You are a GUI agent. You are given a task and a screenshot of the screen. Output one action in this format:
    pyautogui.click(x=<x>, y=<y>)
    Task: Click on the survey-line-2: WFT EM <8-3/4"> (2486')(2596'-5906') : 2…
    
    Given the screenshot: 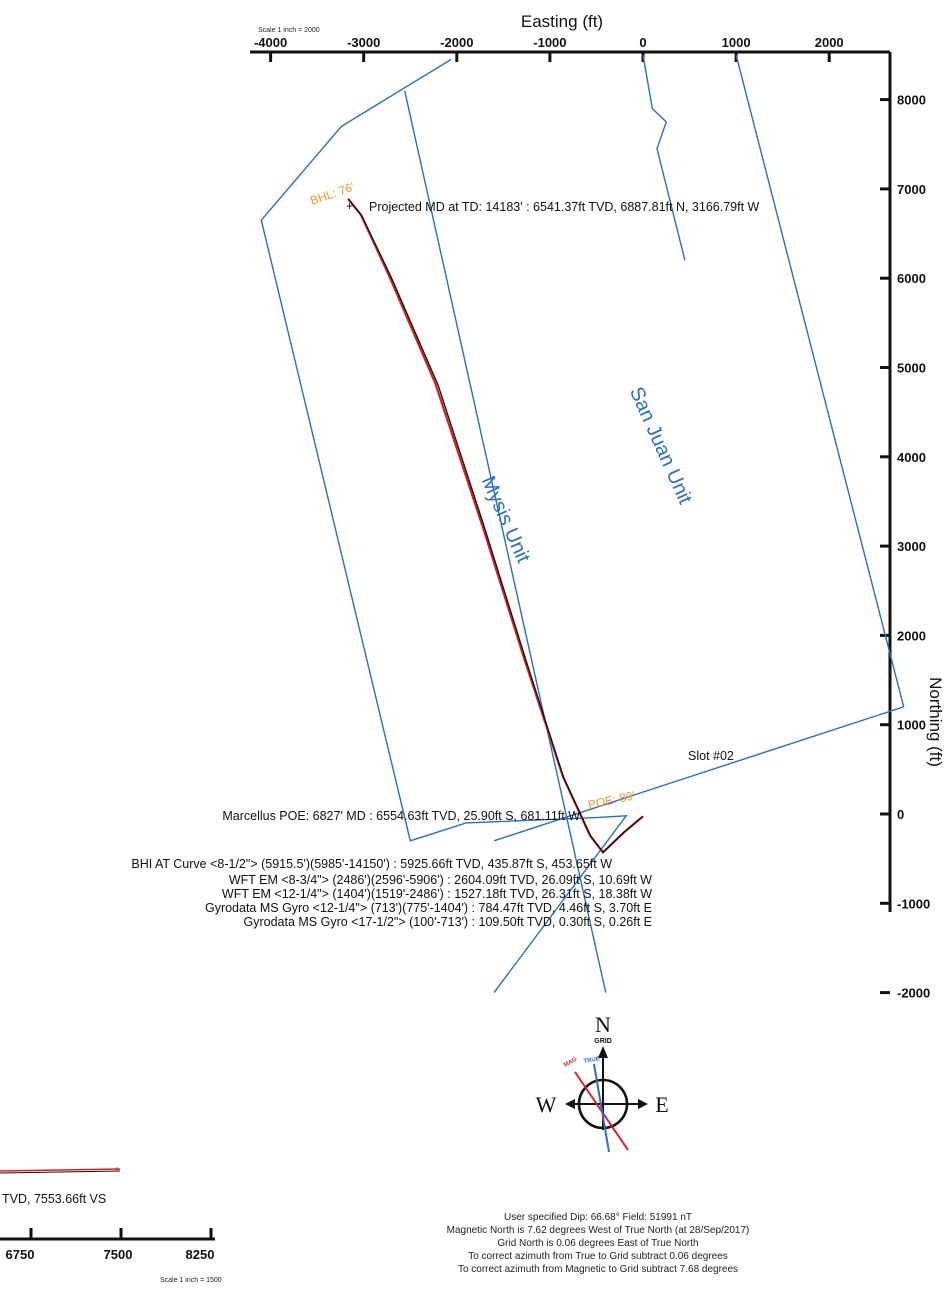 What is the action you would take?
    pyautogui.click(x=440, y=880)
    